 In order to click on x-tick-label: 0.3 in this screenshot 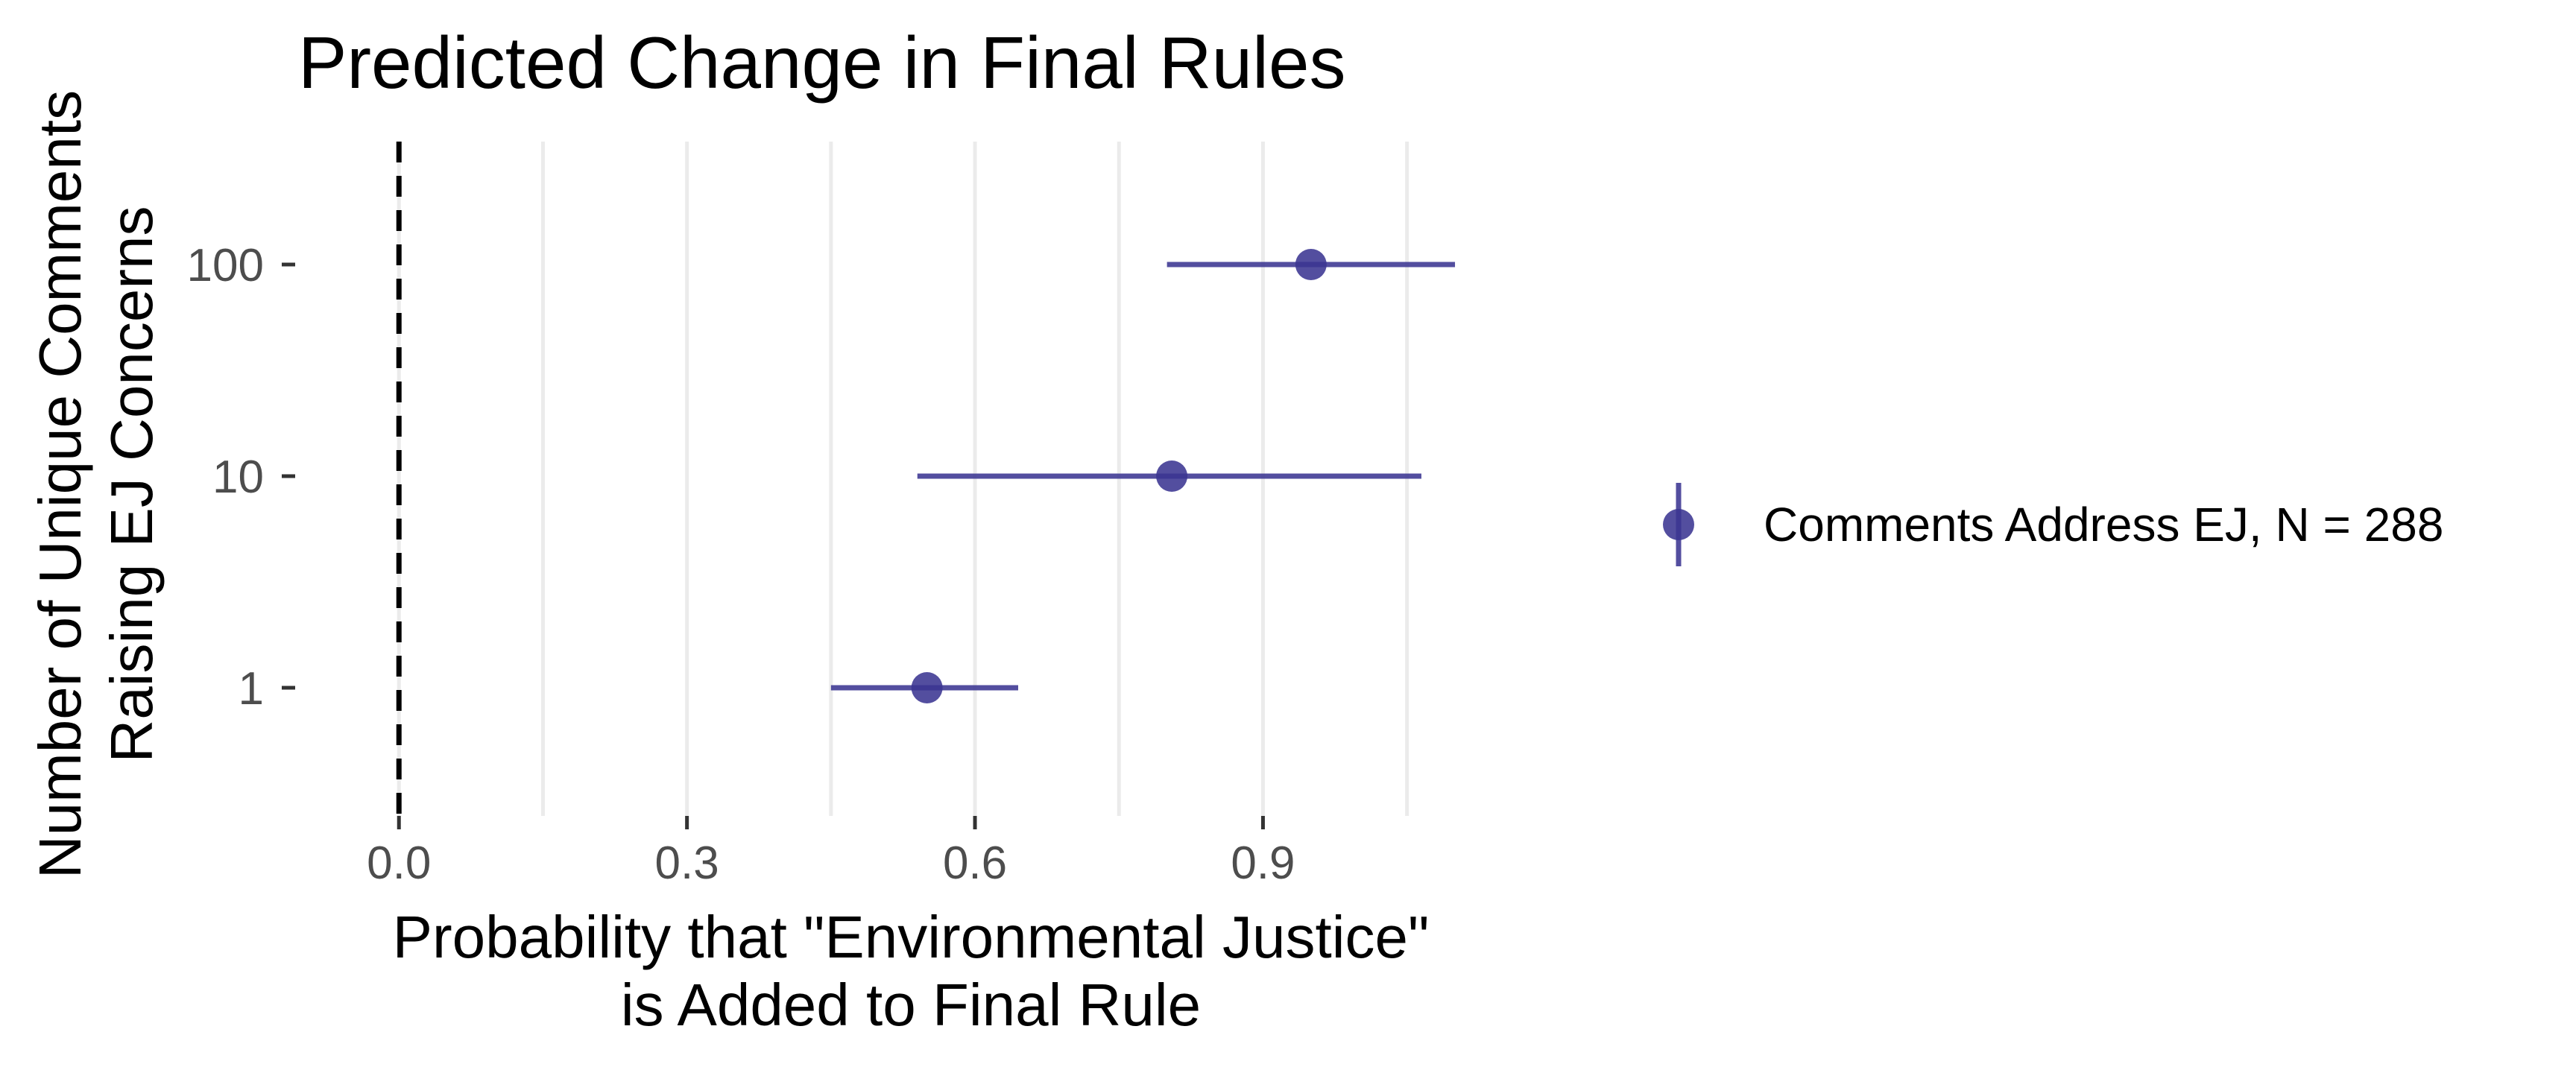, I will do `click(687, 863)`.